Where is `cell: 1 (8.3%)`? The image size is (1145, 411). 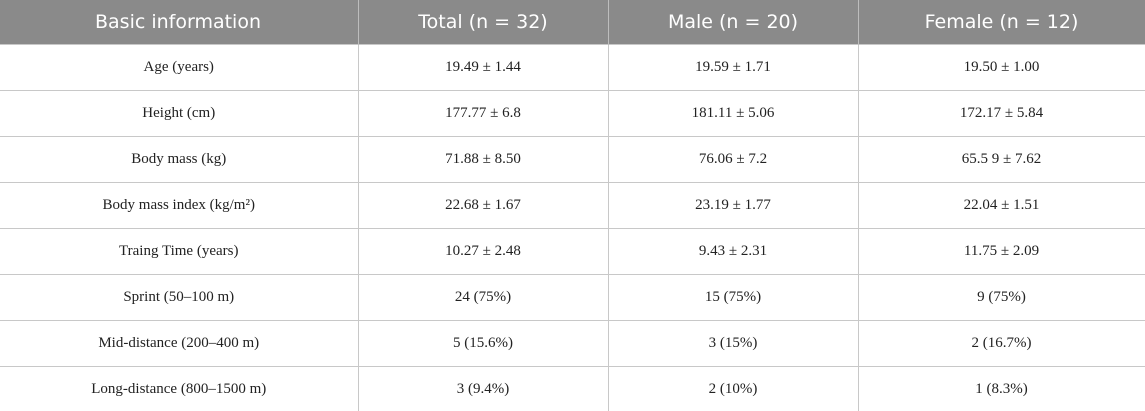 cell: 1 (8.3%) is located at coordinates (1001, 388).